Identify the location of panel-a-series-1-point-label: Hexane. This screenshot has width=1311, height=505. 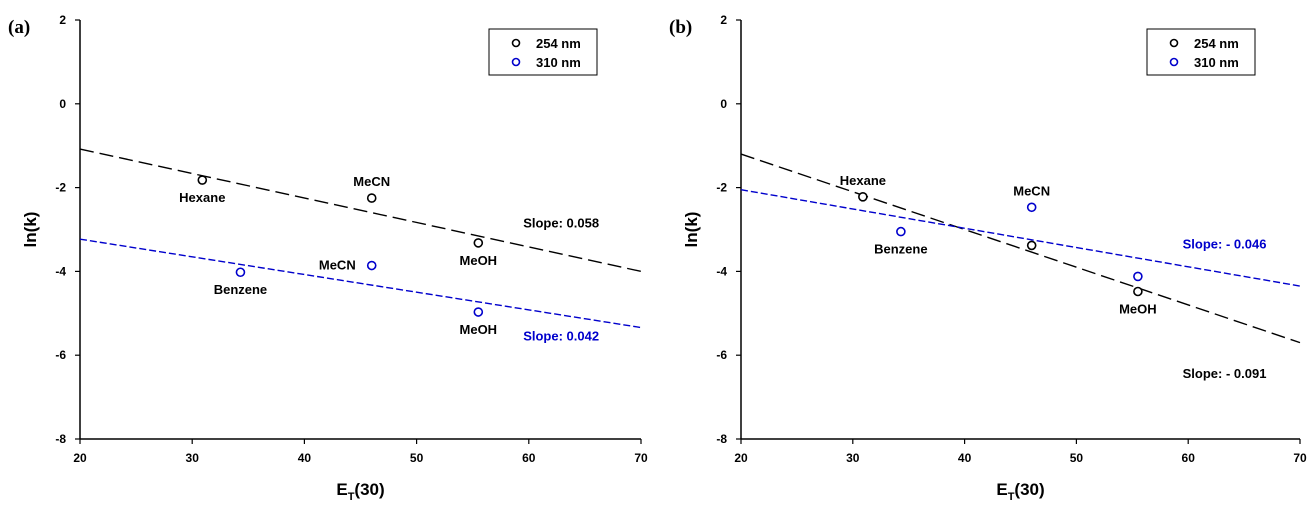
(202, 197).